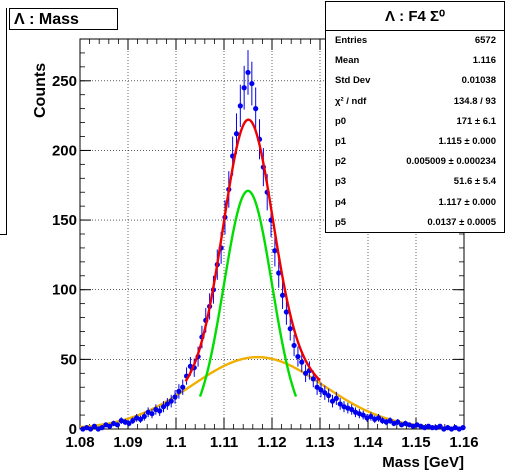 The width and height of the screenshot is (506, 473). What do you see at coordinates (353, 81) in the screenshot?
I see `stats-label: Std Dev` at bounding box center [353, 81].